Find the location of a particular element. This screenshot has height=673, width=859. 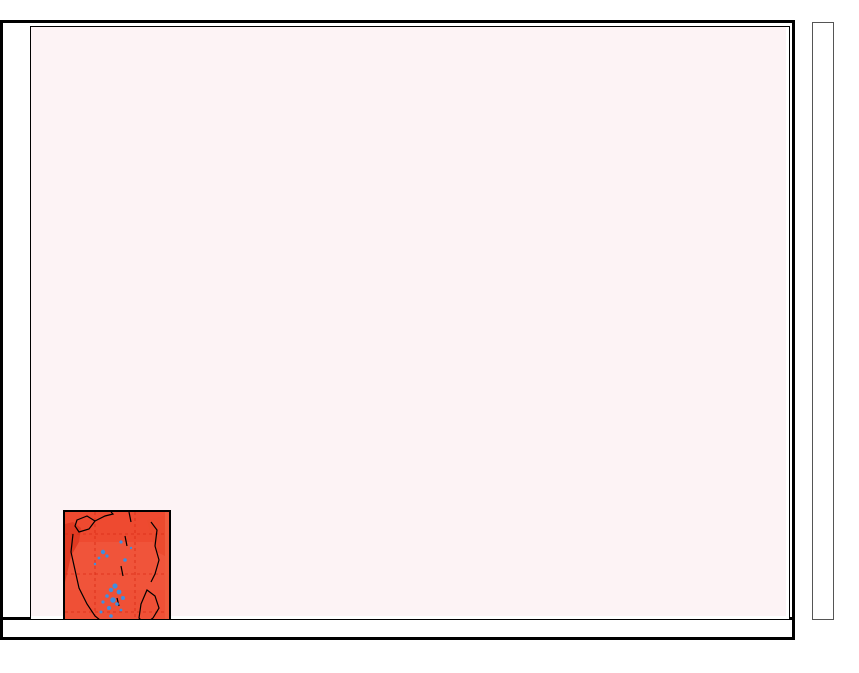

frame-top-rule is located at coordinates (397, 21).